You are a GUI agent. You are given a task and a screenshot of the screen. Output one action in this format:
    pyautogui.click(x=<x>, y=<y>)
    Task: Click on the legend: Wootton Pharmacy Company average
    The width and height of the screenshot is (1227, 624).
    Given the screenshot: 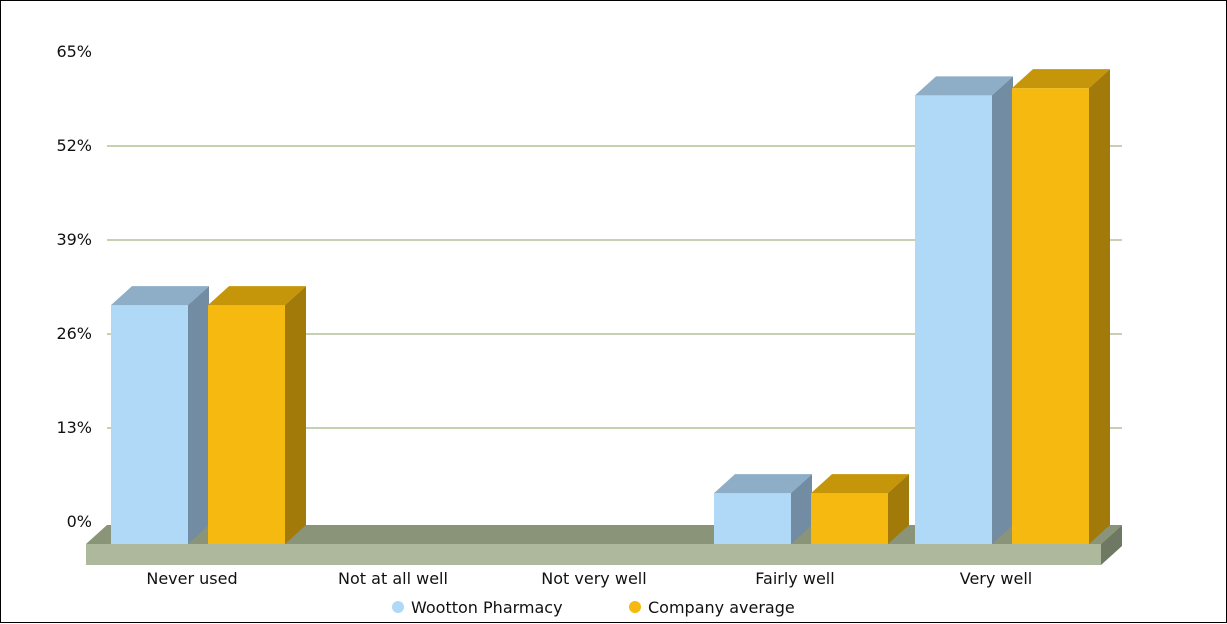 What is the action you would take?
    pyautogui.click(x=593, y=607)
    